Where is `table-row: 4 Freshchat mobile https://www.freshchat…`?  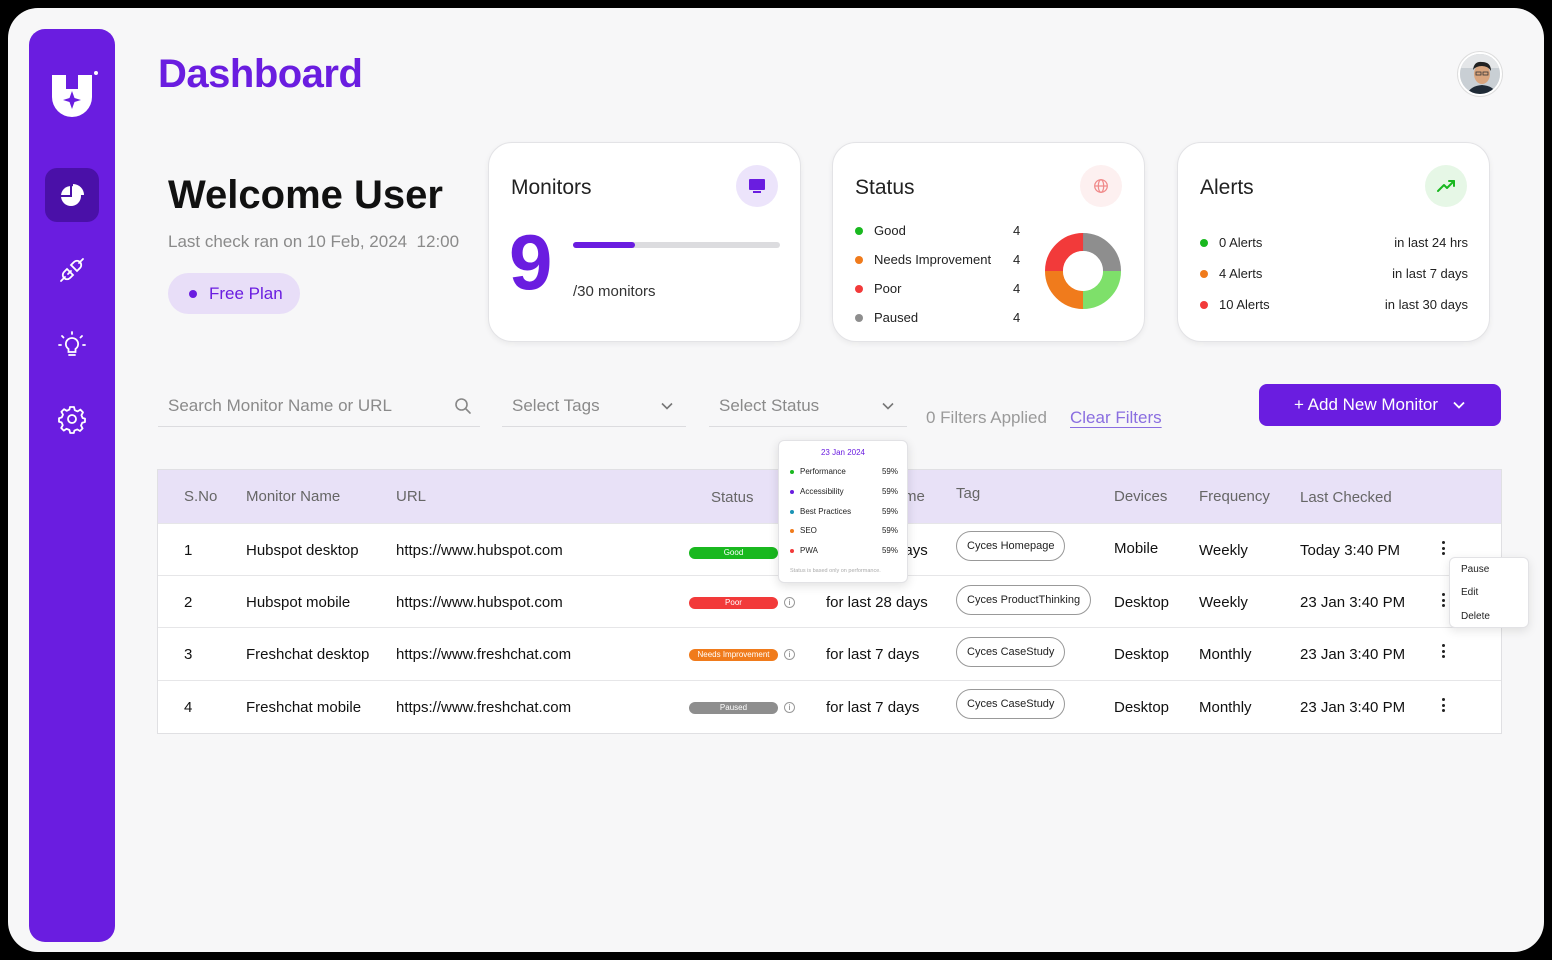 table-row: 4 Freshchat mobile https://www.freshchat… is located at coordinates (829, 707).